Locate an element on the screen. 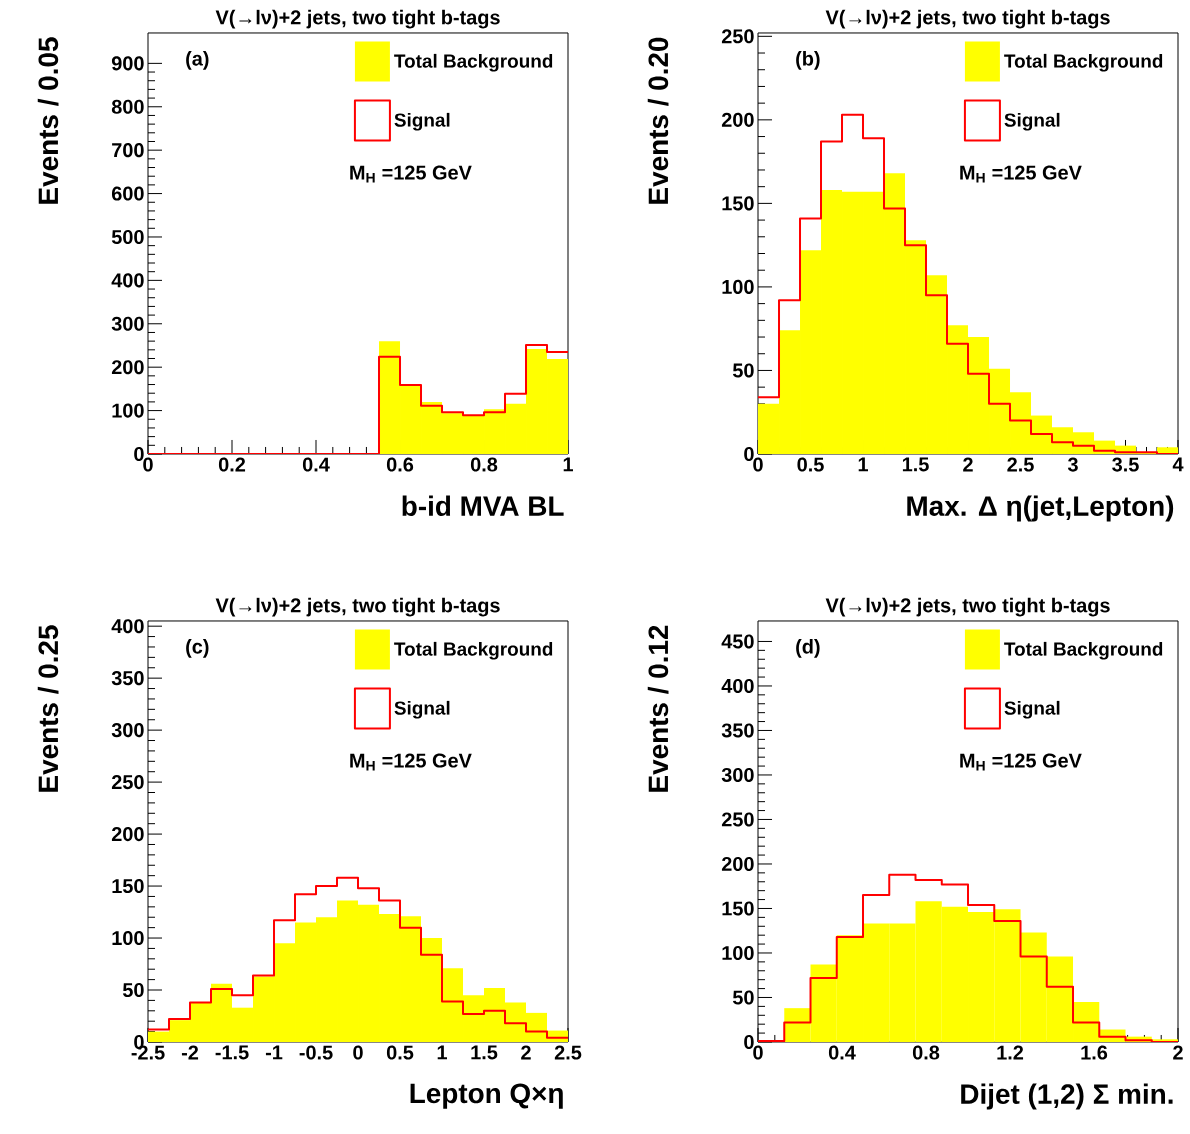  x-tick-label: -0.5 is located at coordinates (316, 1052).